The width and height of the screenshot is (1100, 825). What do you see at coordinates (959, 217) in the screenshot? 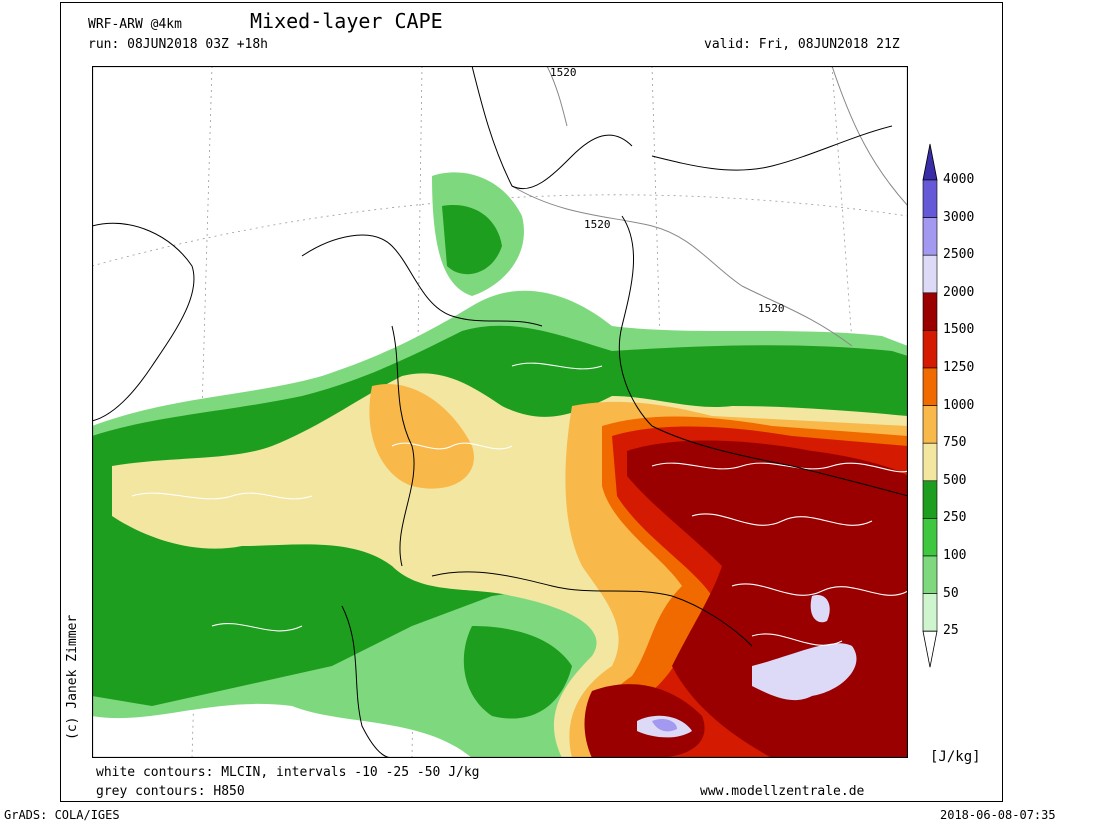
I see `colorbar-tick-label: 3000` at bounding box center [959, 217].